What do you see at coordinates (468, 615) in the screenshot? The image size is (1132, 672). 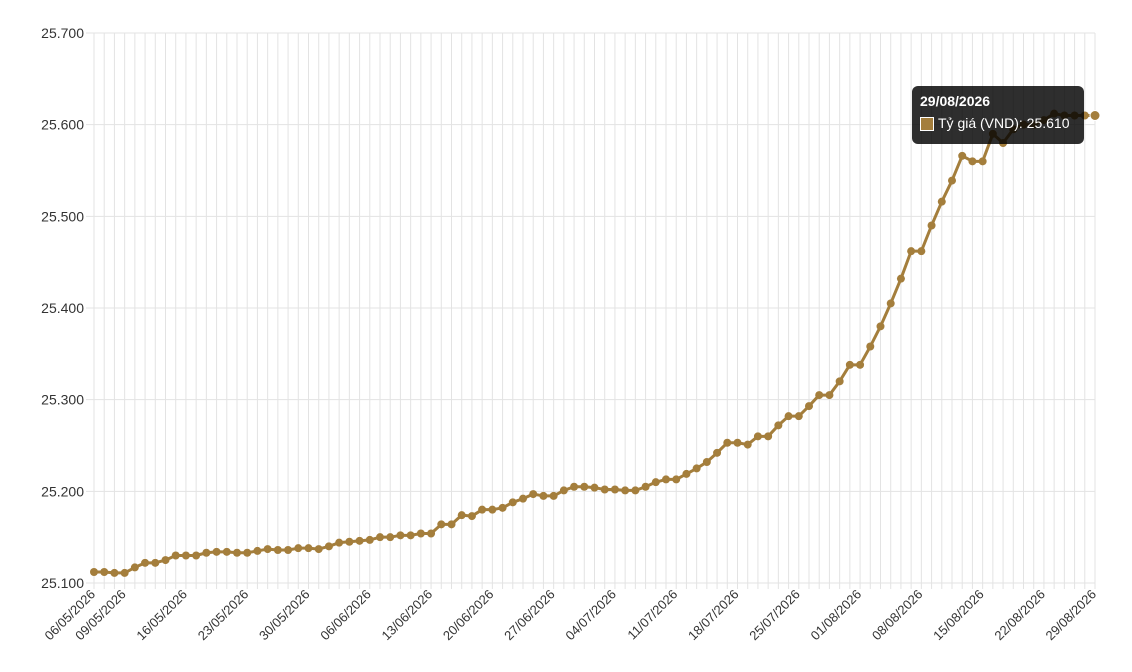 I see `x-tick-label: 20/06/2026` at bounding box center [468, 615].